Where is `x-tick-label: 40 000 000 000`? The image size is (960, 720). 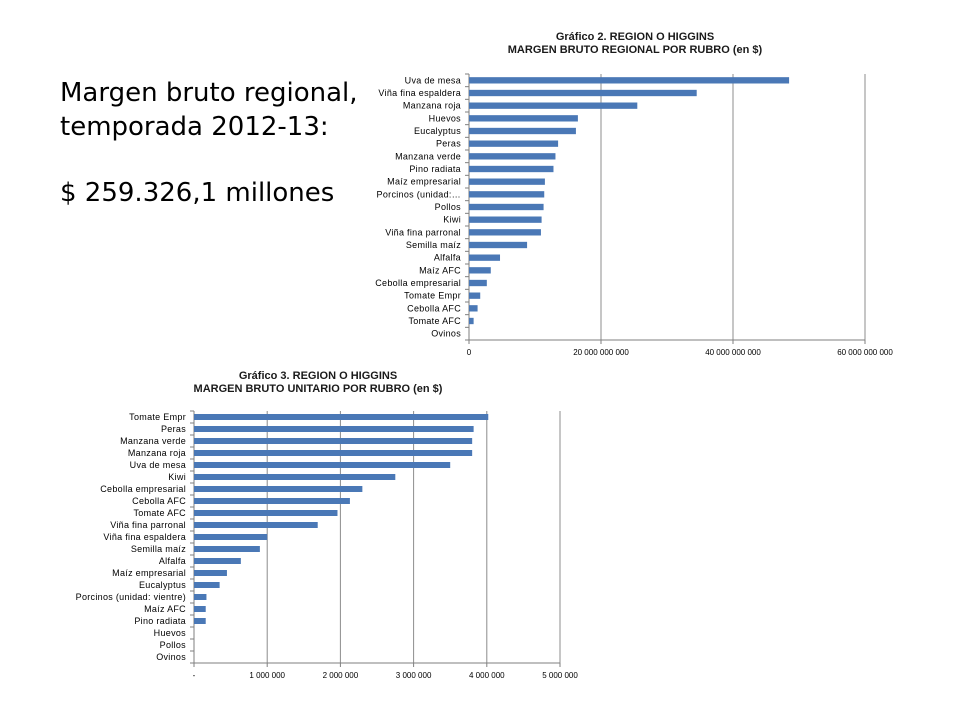 x-tick-label: 40 000 000 000 is located at coordinates (733, 352).